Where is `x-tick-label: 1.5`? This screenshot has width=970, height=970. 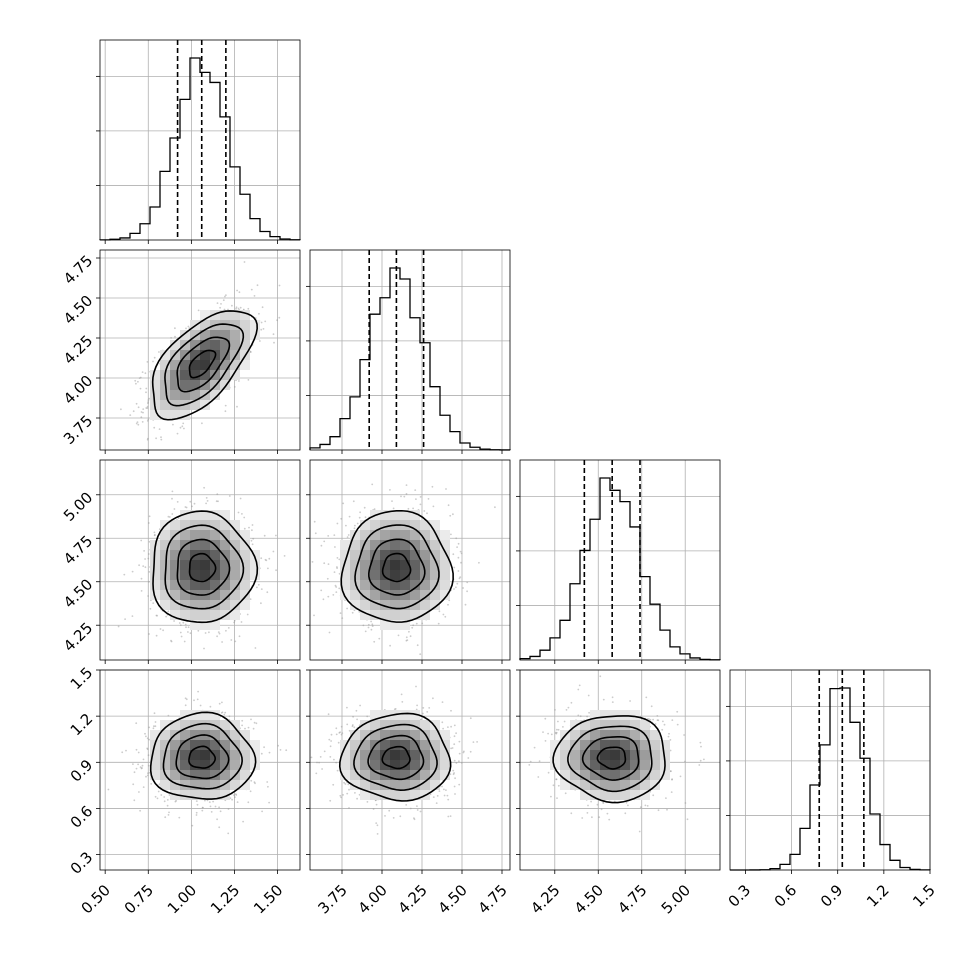
x-tick-label: 1.5 is located at coordinates (924, 896).